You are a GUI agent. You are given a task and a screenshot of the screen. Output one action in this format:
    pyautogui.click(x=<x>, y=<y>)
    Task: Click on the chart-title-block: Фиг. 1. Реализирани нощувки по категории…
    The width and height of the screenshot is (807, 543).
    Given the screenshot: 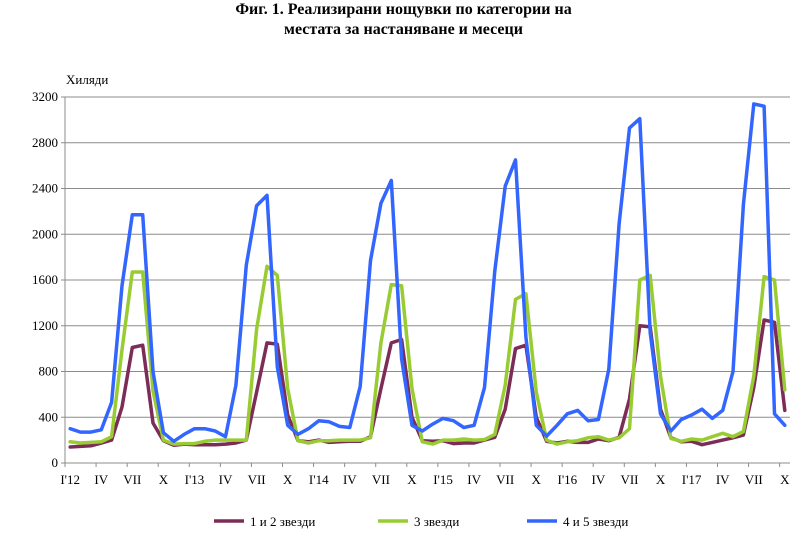 What is the action you would take?
    pyautogui.click(x=403, y=20)
    